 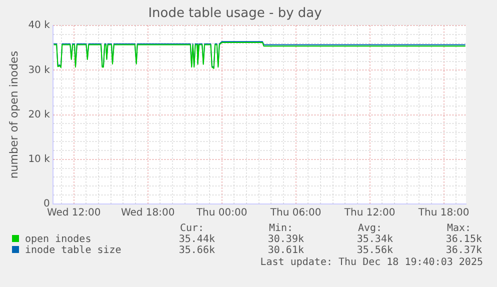 I want to click on chart-title: Inode table usage - by day, so click(x=235, y=14).